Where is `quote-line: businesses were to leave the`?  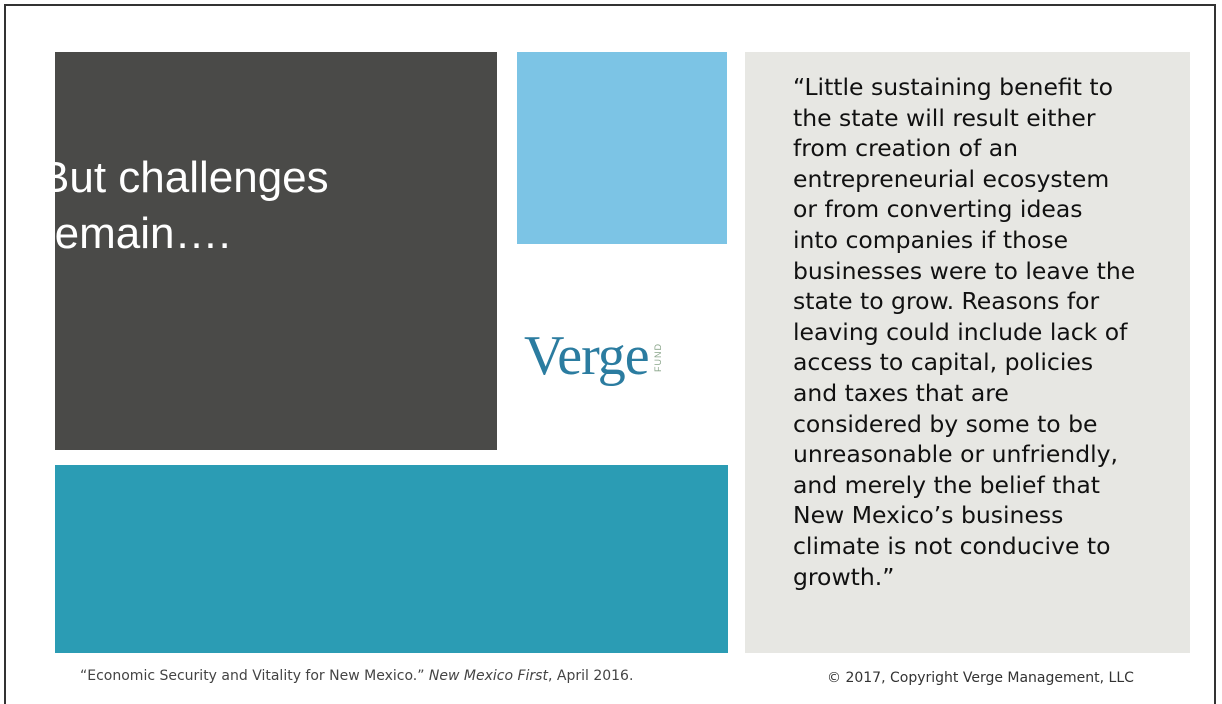
quote-line: businesses were to leave the is located at coordinates (964, 270).